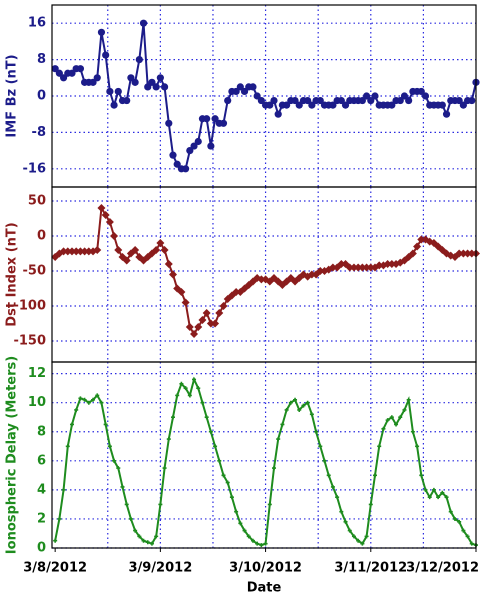  Describe the element at coordinates (265, 568) in the screenshot. I see `x-tick-label: 3/10/2012` at that location.